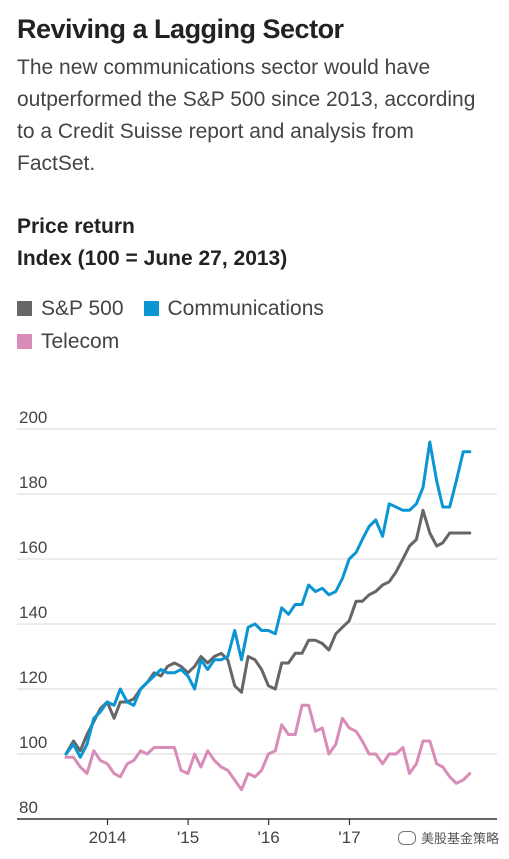 This screenshot has height=859, width=509. Describe the element at coordinates (33, 742) in the screenshot. I see `y-tick-label-100: 100` at that location.